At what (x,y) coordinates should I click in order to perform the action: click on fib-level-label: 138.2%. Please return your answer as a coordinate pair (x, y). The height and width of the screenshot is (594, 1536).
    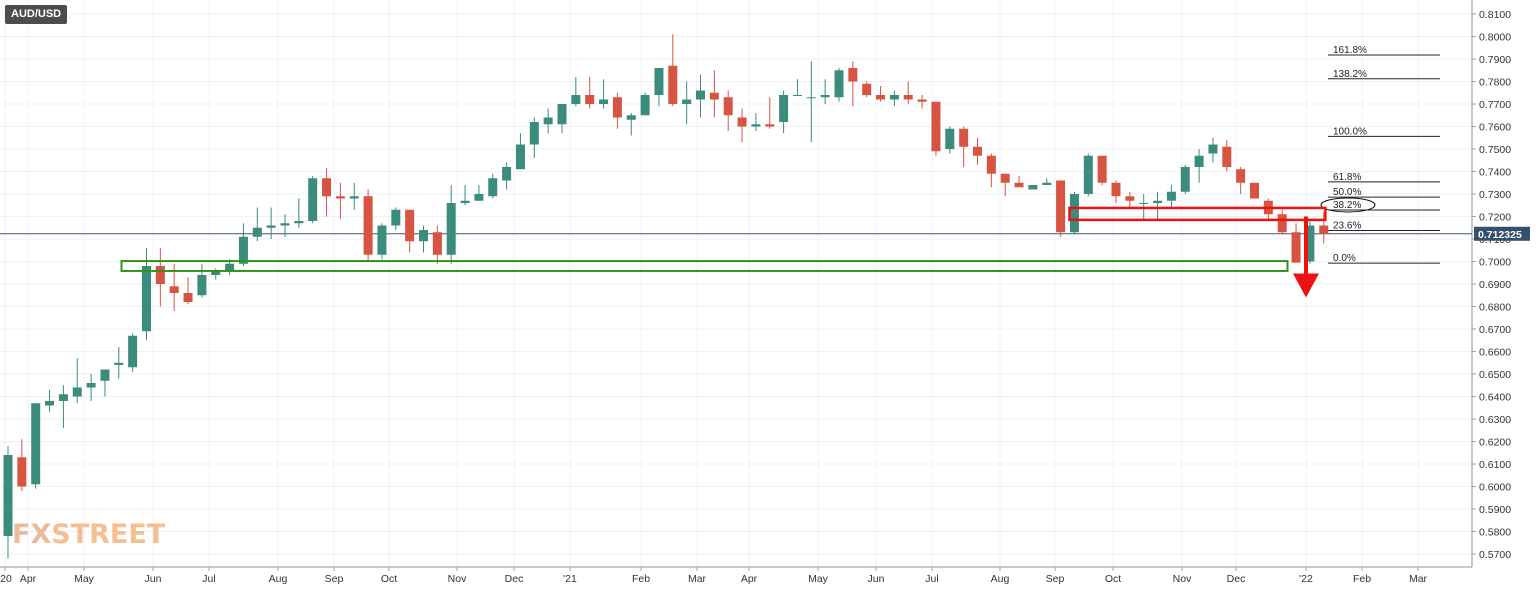
    Looking at the image, I should click on (1350, 74).